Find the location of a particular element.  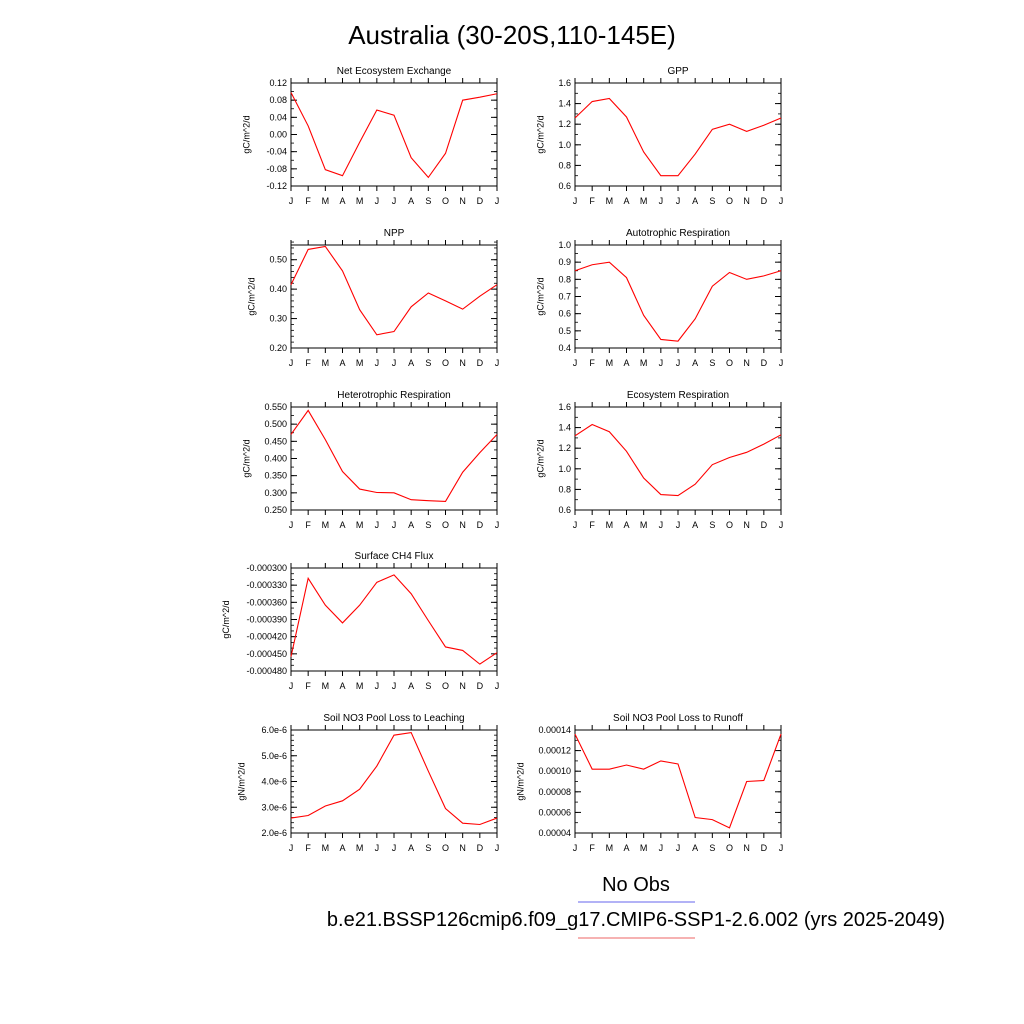

y-tick-label: 0.08 is located at coordinates (278, 100).